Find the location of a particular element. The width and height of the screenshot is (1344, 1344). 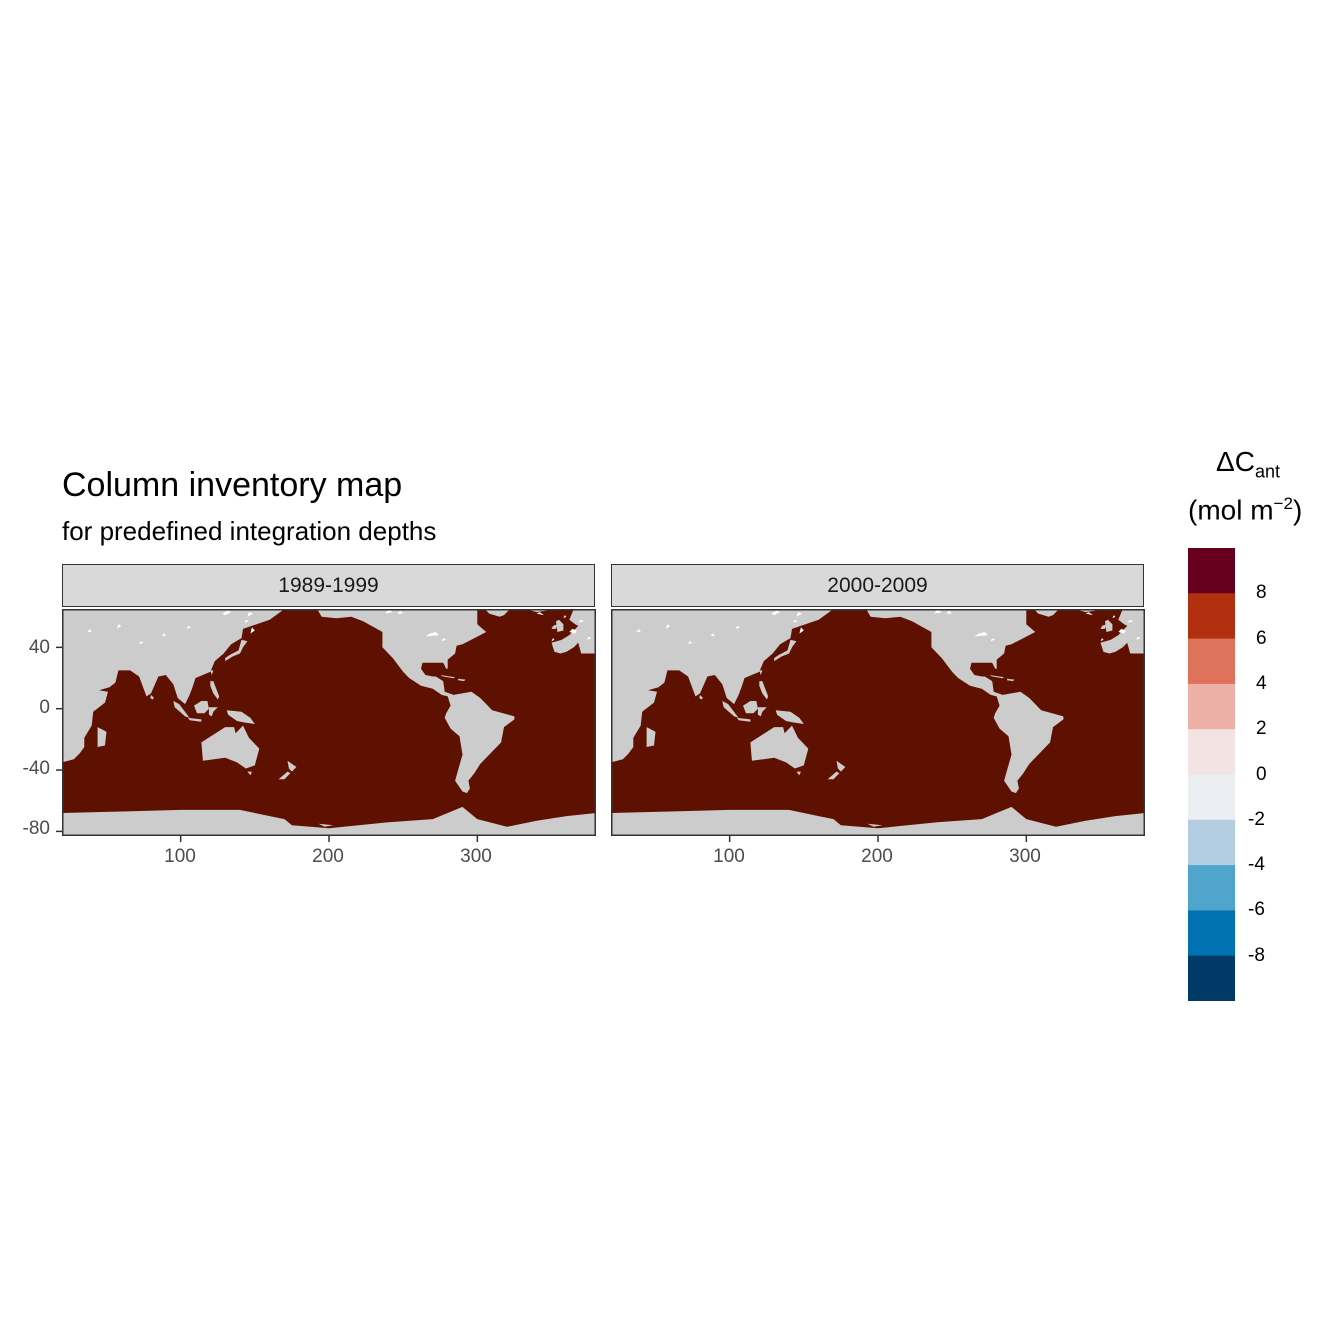

land-philippines is located at coordinates (764, 690).